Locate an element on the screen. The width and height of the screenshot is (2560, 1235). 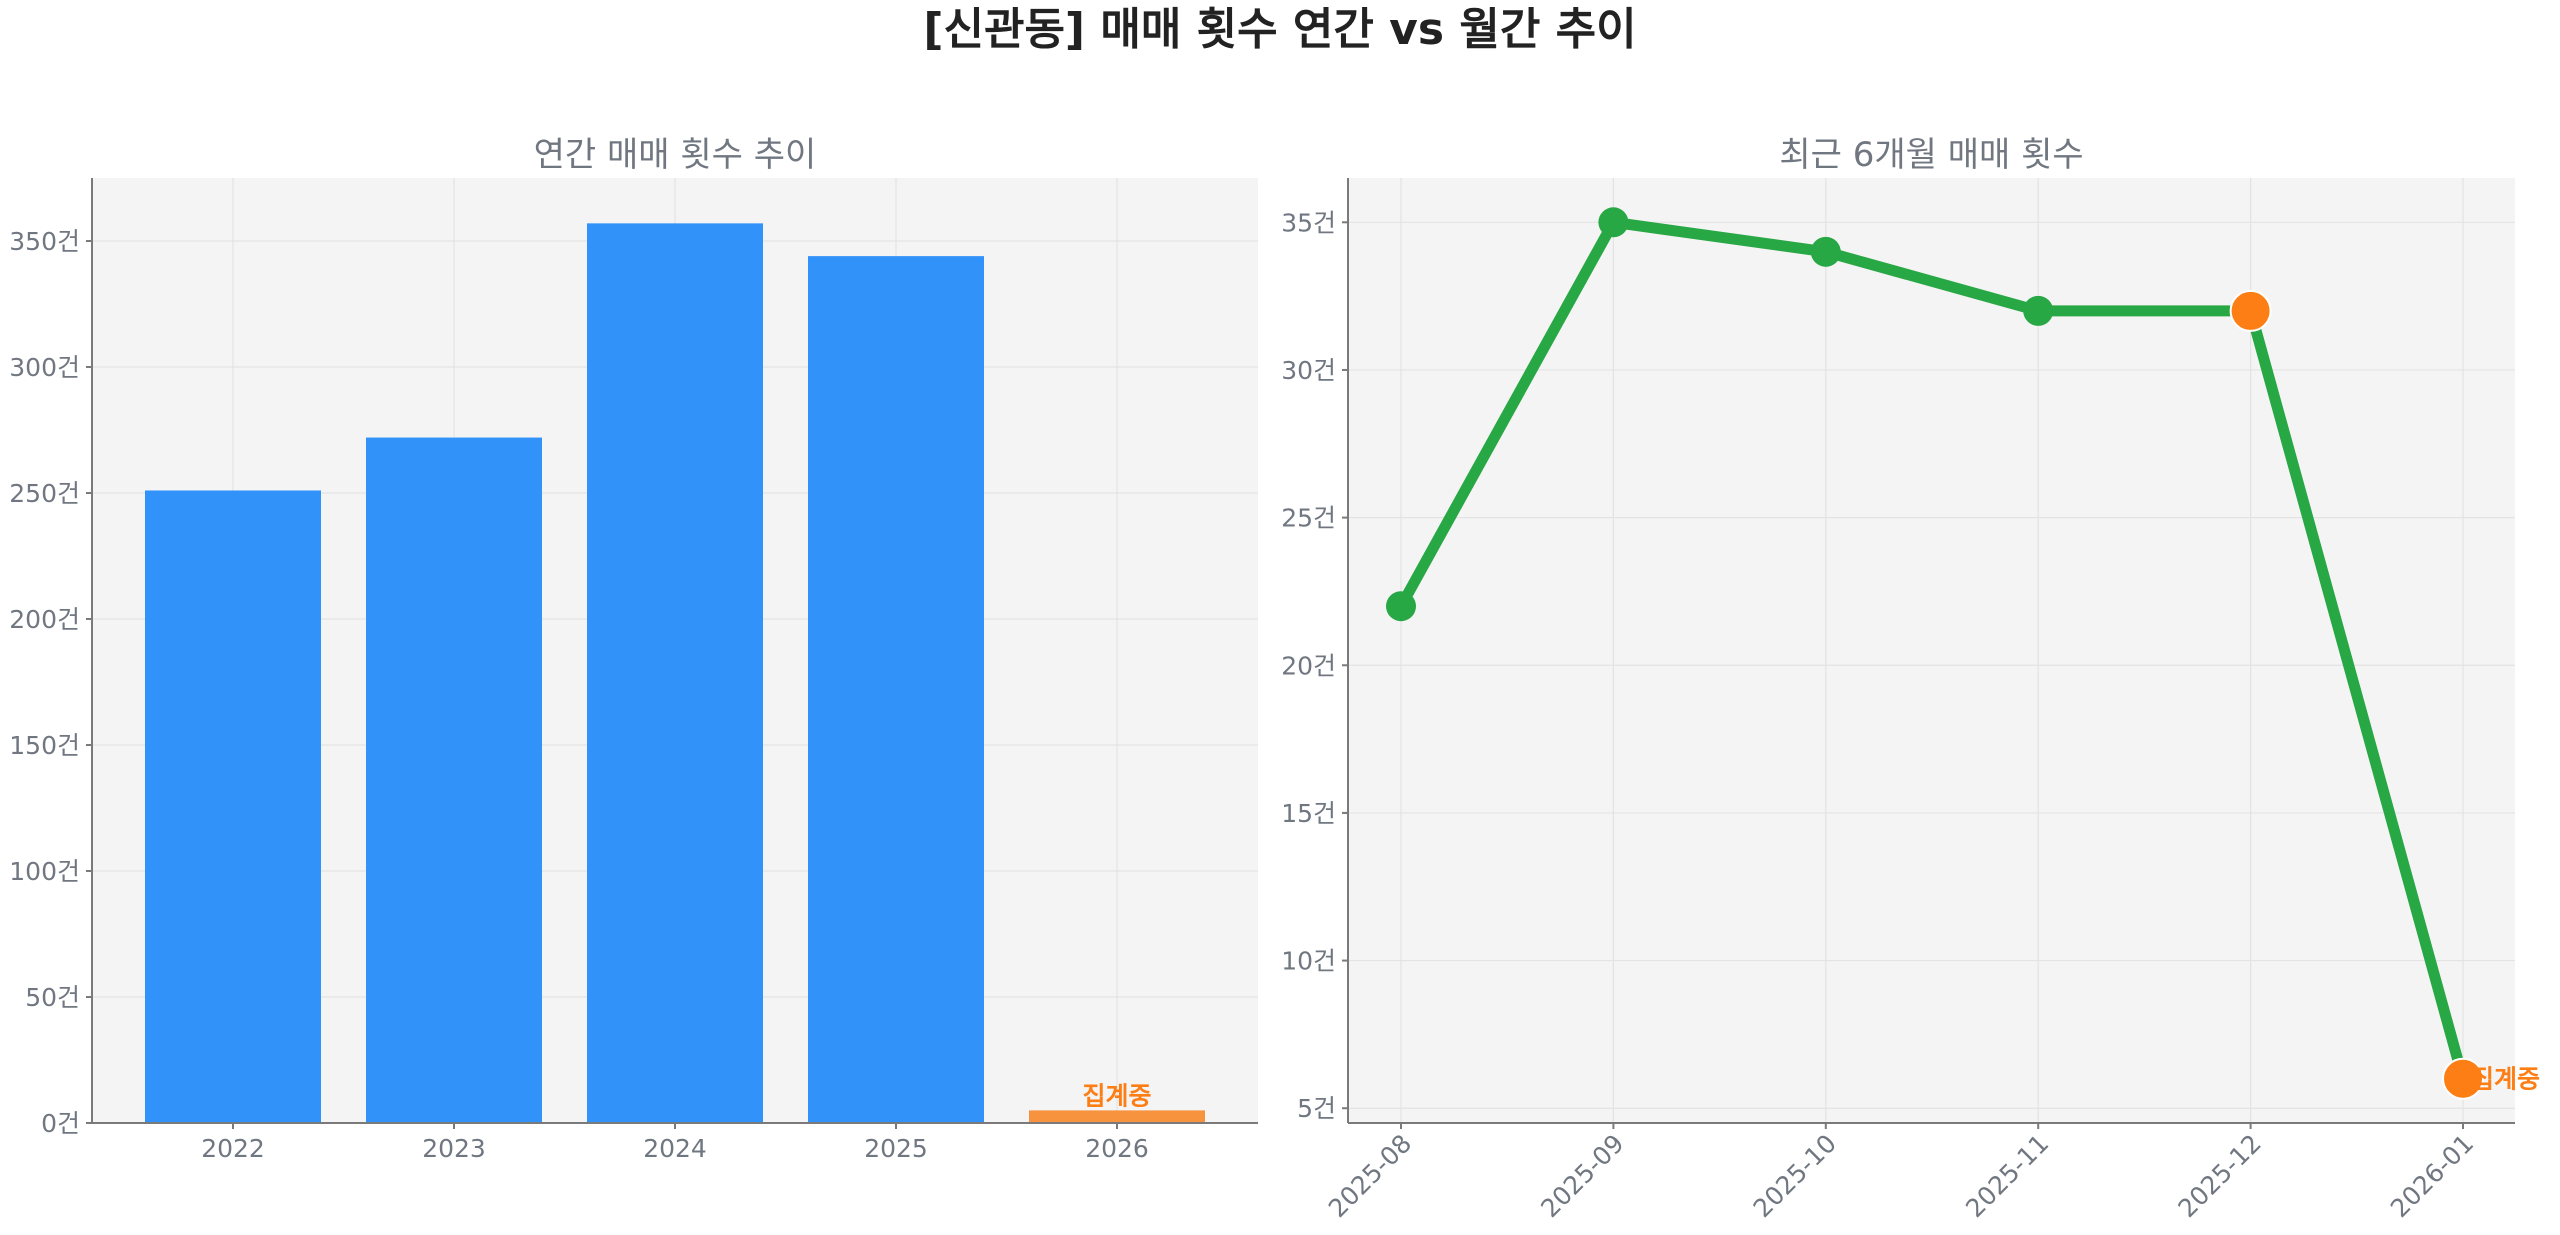
x-tick-label: 2025-09 is located at coordinates (1582, 1176).